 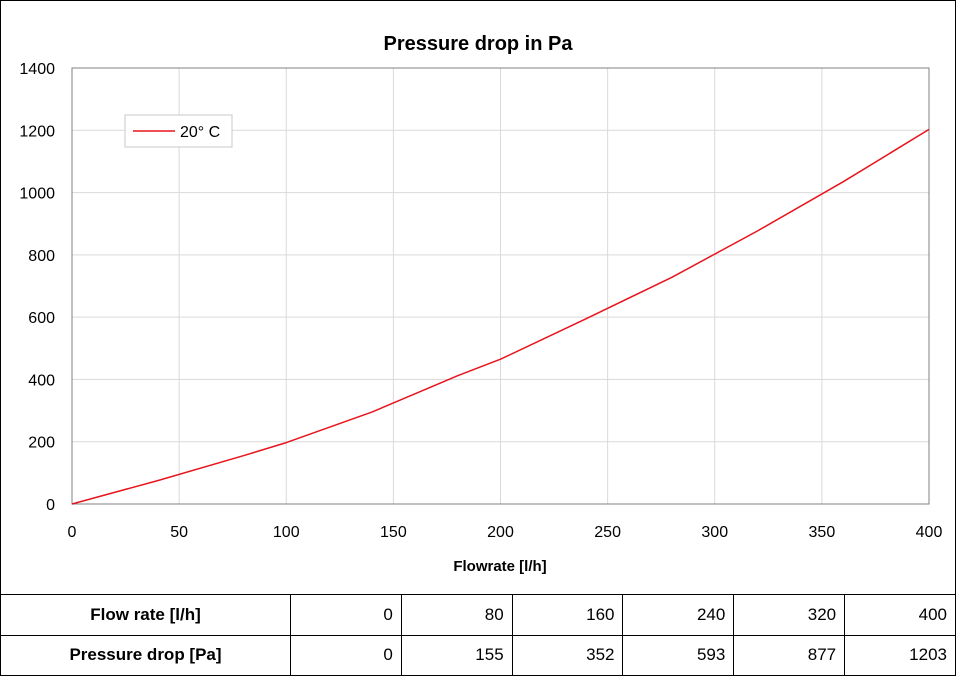 I want to click on x-tick-label: 350, so click(x=822, y=532).